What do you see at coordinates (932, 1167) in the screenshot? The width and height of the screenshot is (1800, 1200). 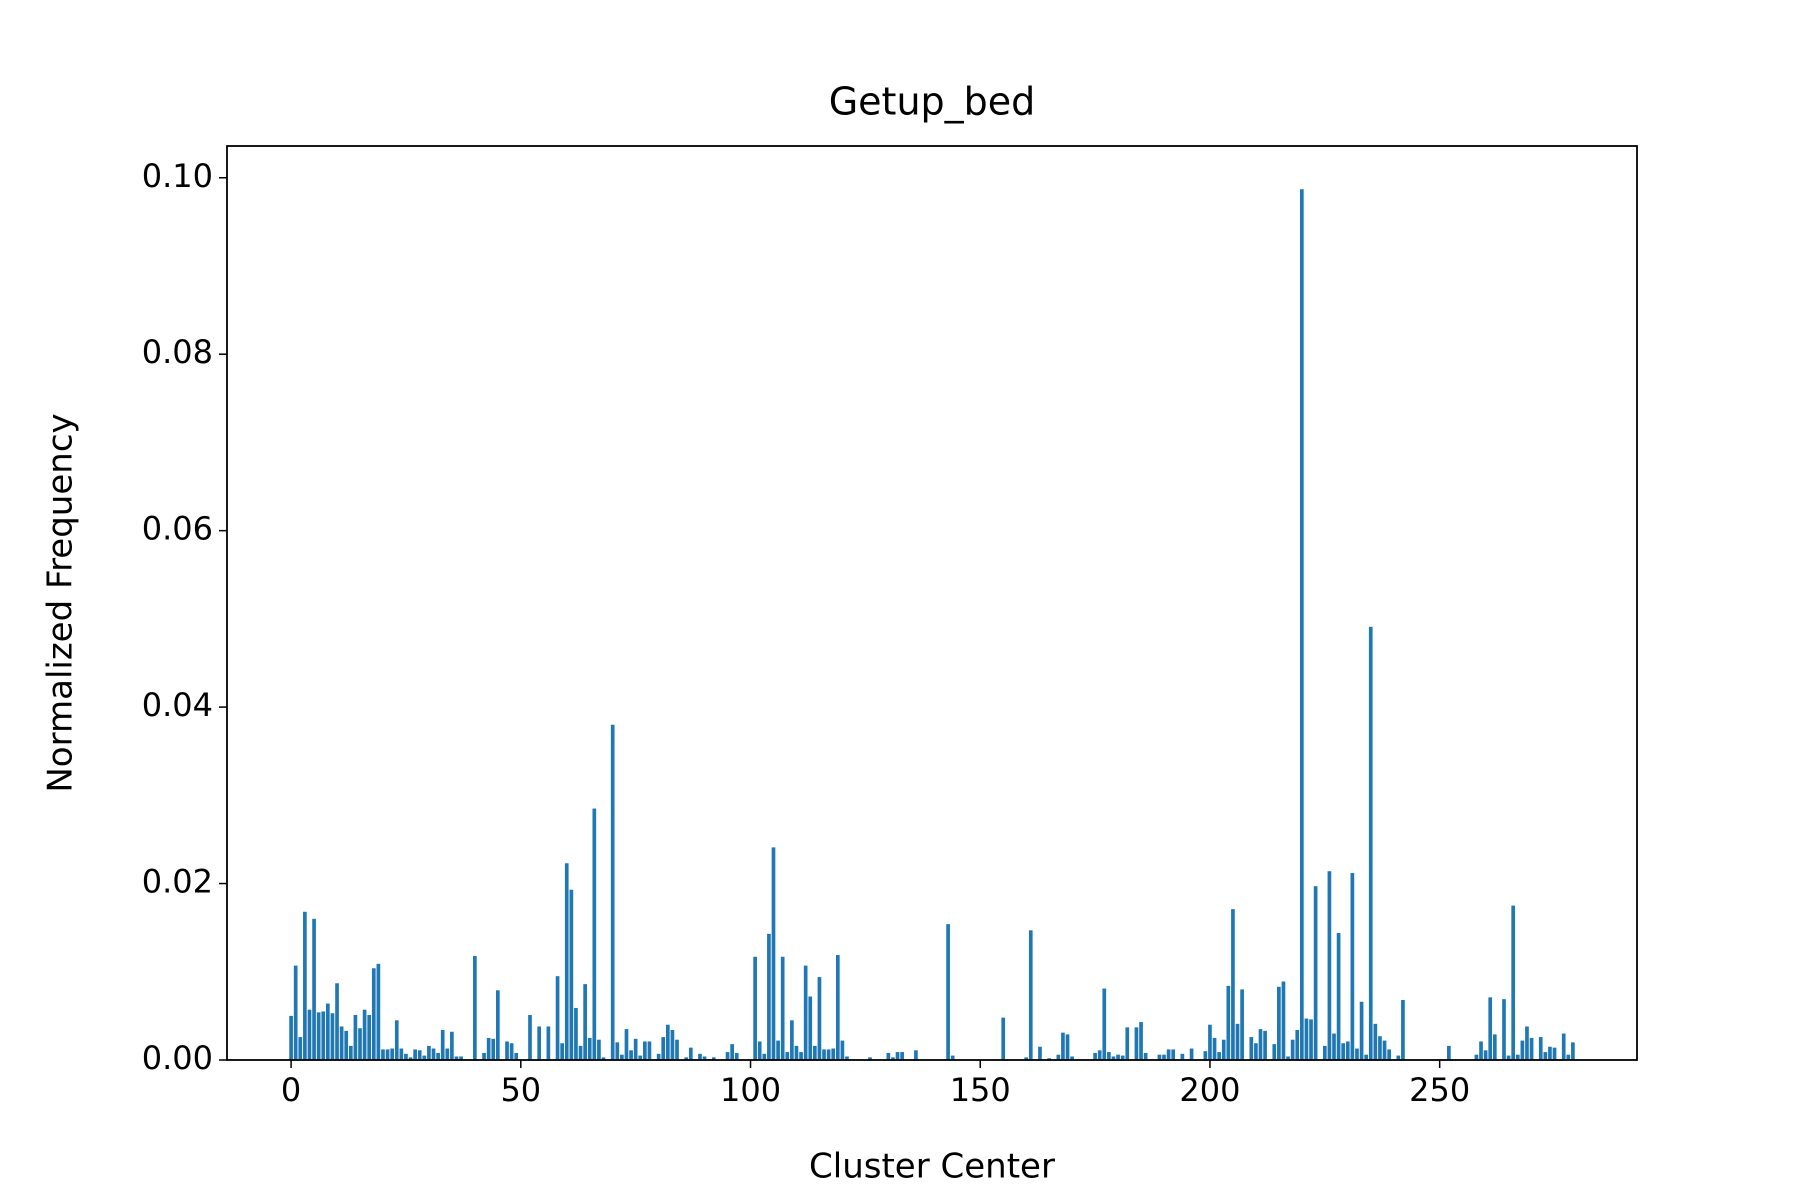 I see `x-axis-label: Cluster Center` at bounding box center [932, 1167].